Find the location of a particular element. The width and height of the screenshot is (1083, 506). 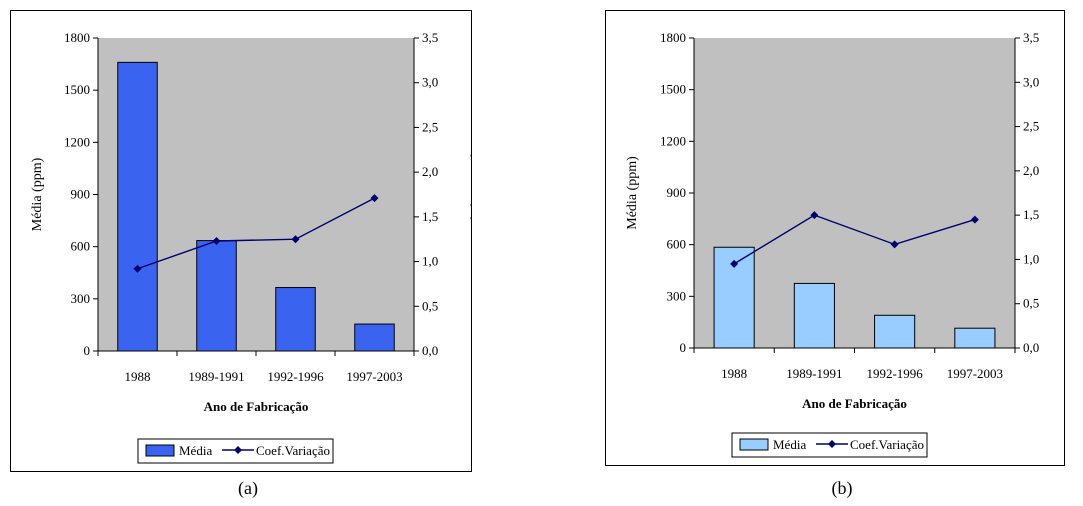

caption-b: (b) is located at coordinates (842, 488).